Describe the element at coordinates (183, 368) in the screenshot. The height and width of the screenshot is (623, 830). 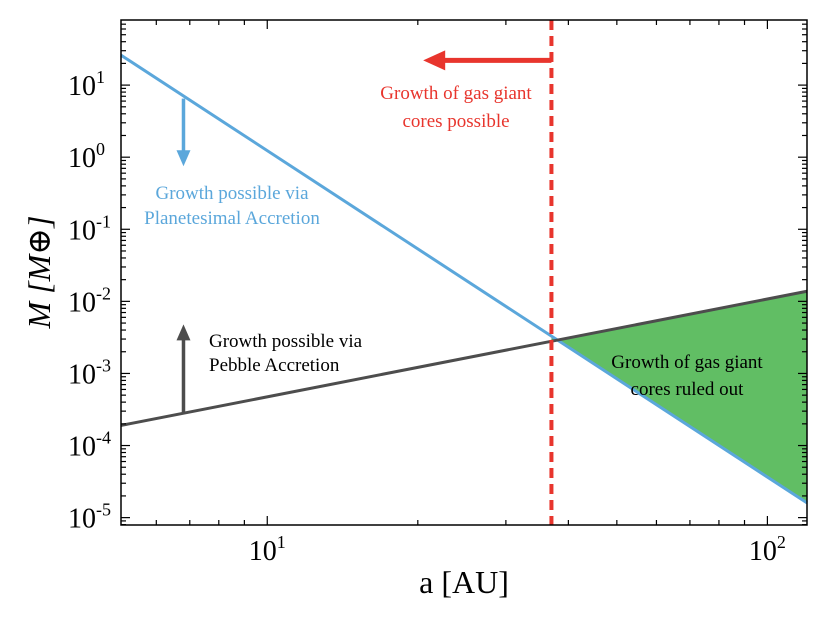
I see `gray-arrow` at that location.